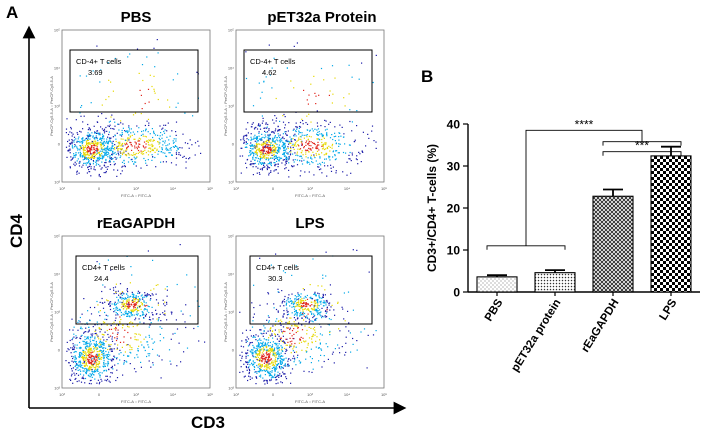 This screenshot has width=708, height=432. What do you see at coordinates (321, 17) in the screenshot?
I see `flow-plot-title: pET32a Protein` at bounding box center [321, 17].